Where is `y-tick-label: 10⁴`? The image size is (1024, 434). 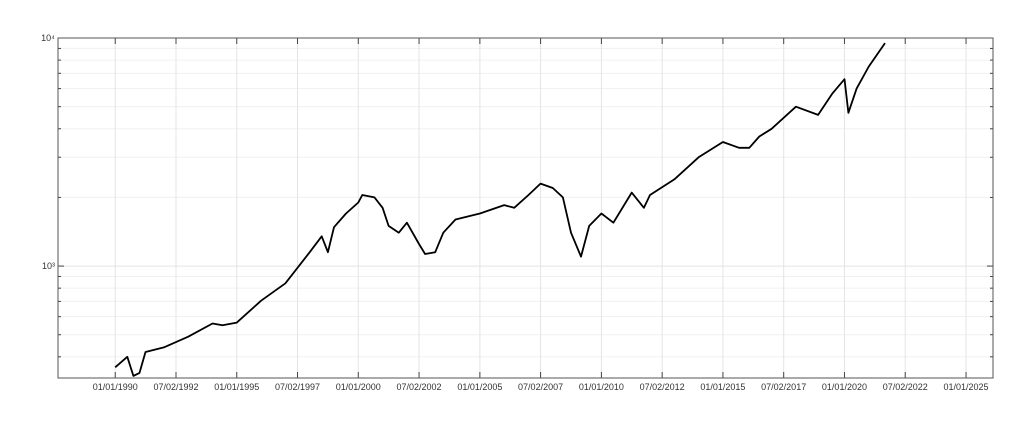 y-tick-label: 10⁴ is located at coordinates (48, 38).